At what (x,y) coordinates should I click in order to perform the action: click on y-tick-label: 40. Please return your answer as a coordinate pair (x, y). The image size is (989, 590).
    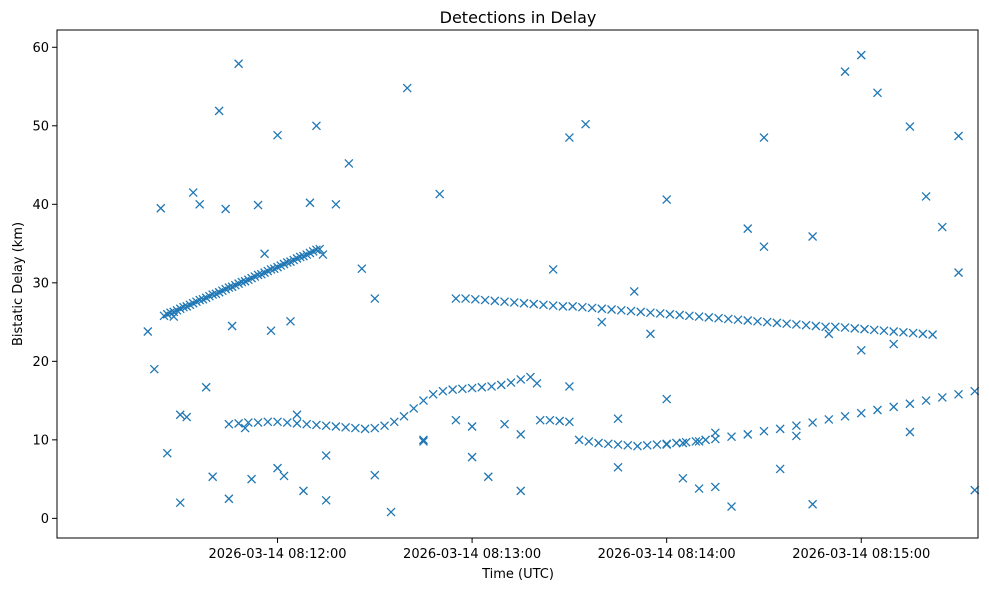
    Looking at the image, I should click on (40, 205).